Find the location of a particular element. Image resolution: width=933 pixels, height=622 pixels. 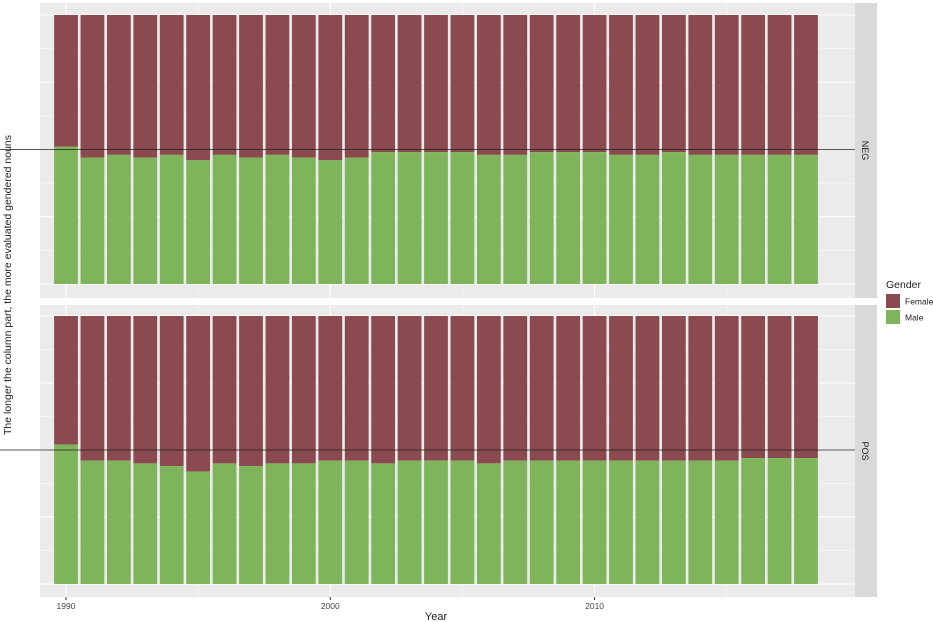

legend: Gender Female Male is located at coordinates (909, 301).